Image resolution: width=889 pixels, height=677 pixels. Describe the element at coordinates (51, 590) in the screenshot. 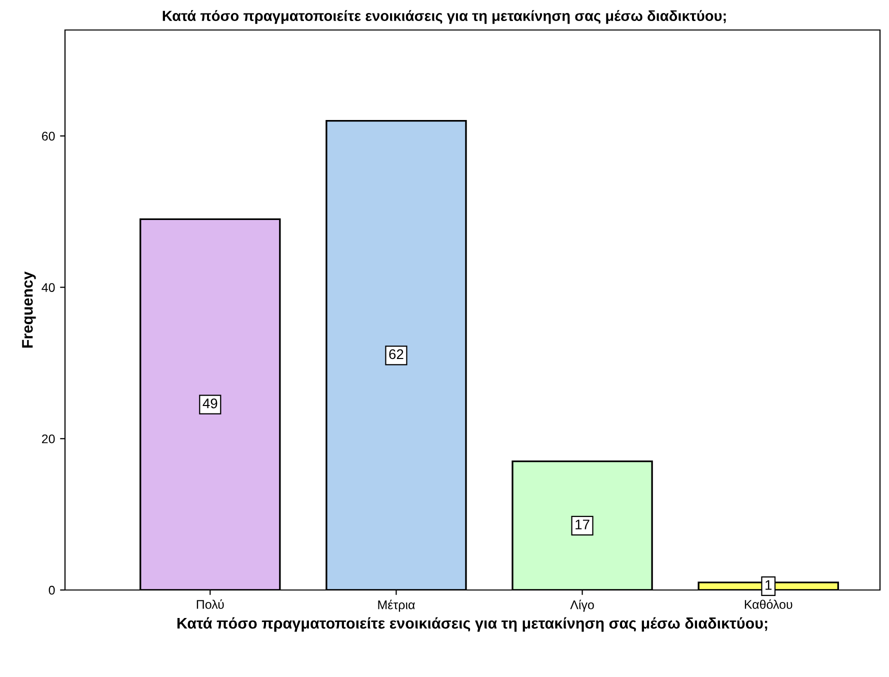

I see `y-tick-label: 0` at that location.